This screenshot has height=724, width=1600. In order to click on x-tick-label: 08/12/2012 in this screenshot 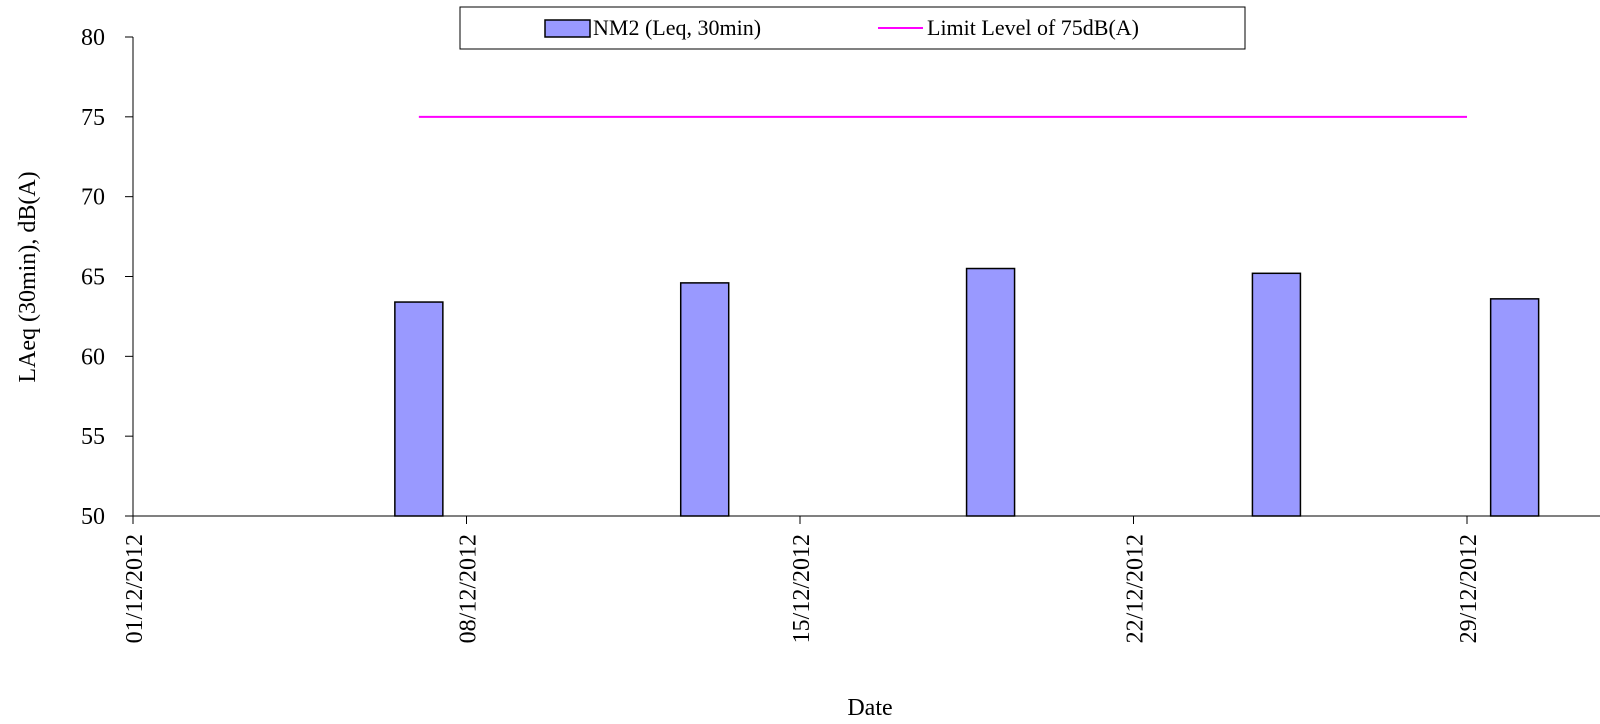, I will do `click(469, 588)`.